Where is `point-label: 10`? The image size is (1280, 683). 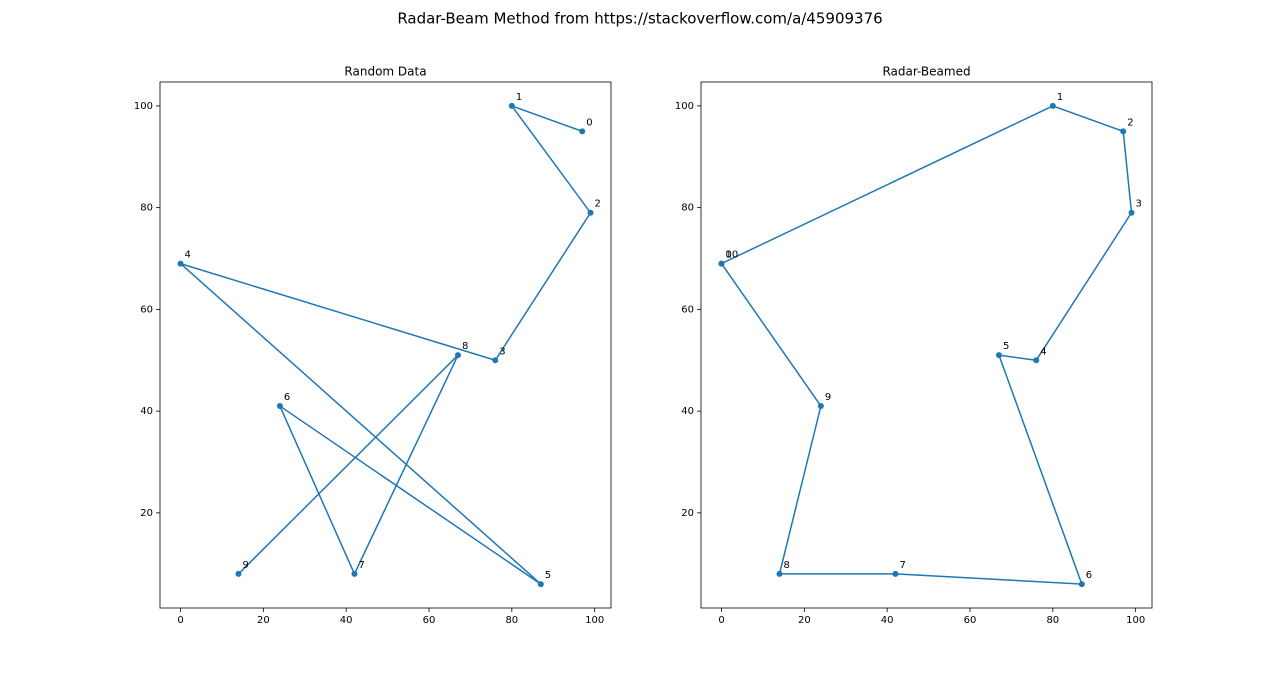
point-label: 10 is located at coordinates (732, 255).